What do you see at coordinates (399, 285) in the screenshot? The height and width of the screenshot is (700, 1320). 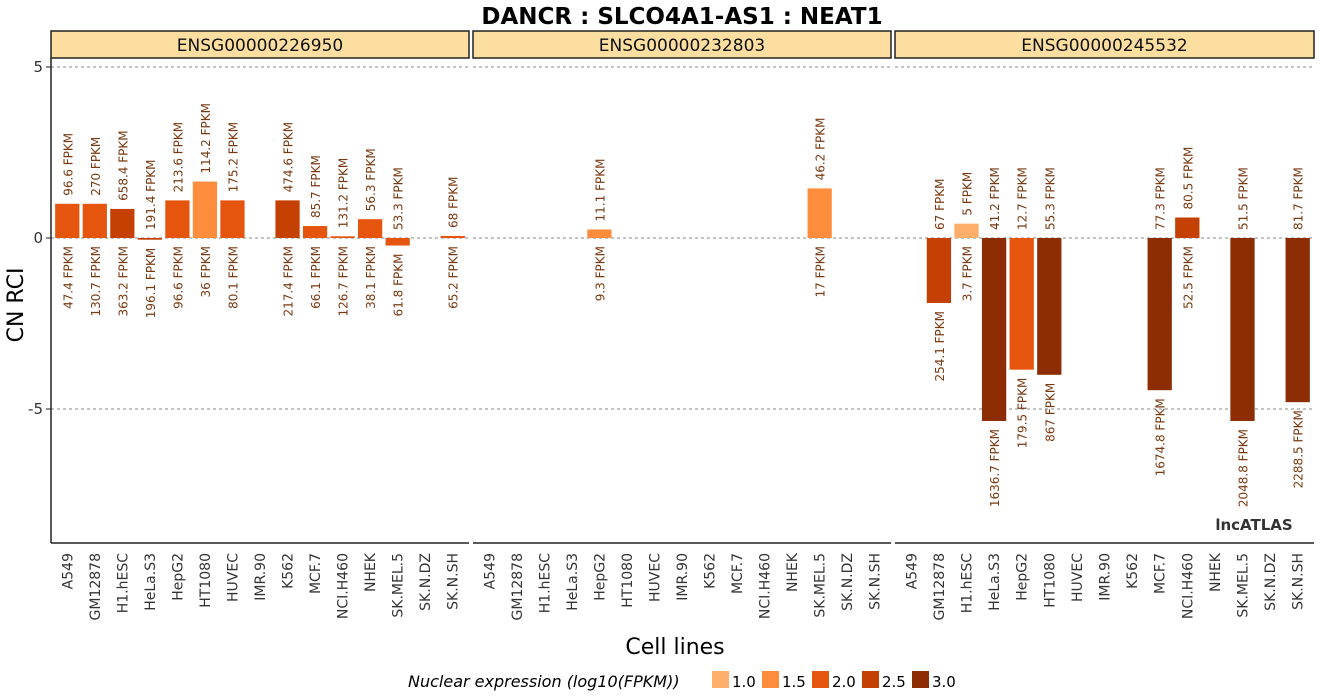 I see `nucleus-fpkm-label: 61.8 FPKM` at bounding box center [399, 285].